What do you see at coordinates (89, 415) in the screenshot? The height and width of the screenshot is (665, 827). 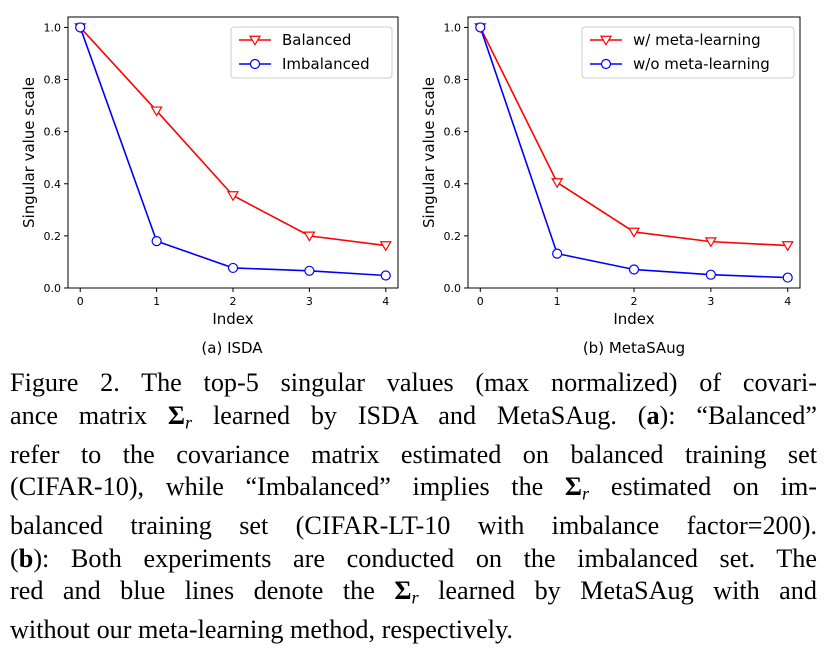 I see `caption-text: ance matrix` at bounding box center [89, 415].